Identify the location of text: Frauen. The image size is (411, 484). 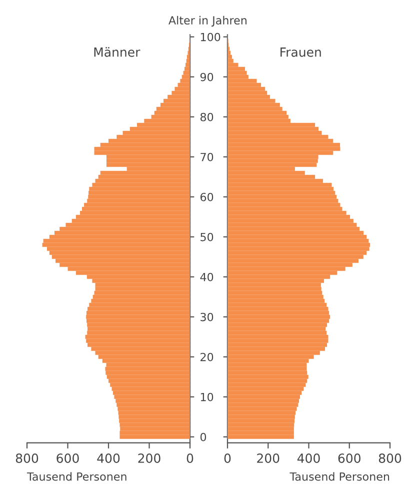
(300, 52).